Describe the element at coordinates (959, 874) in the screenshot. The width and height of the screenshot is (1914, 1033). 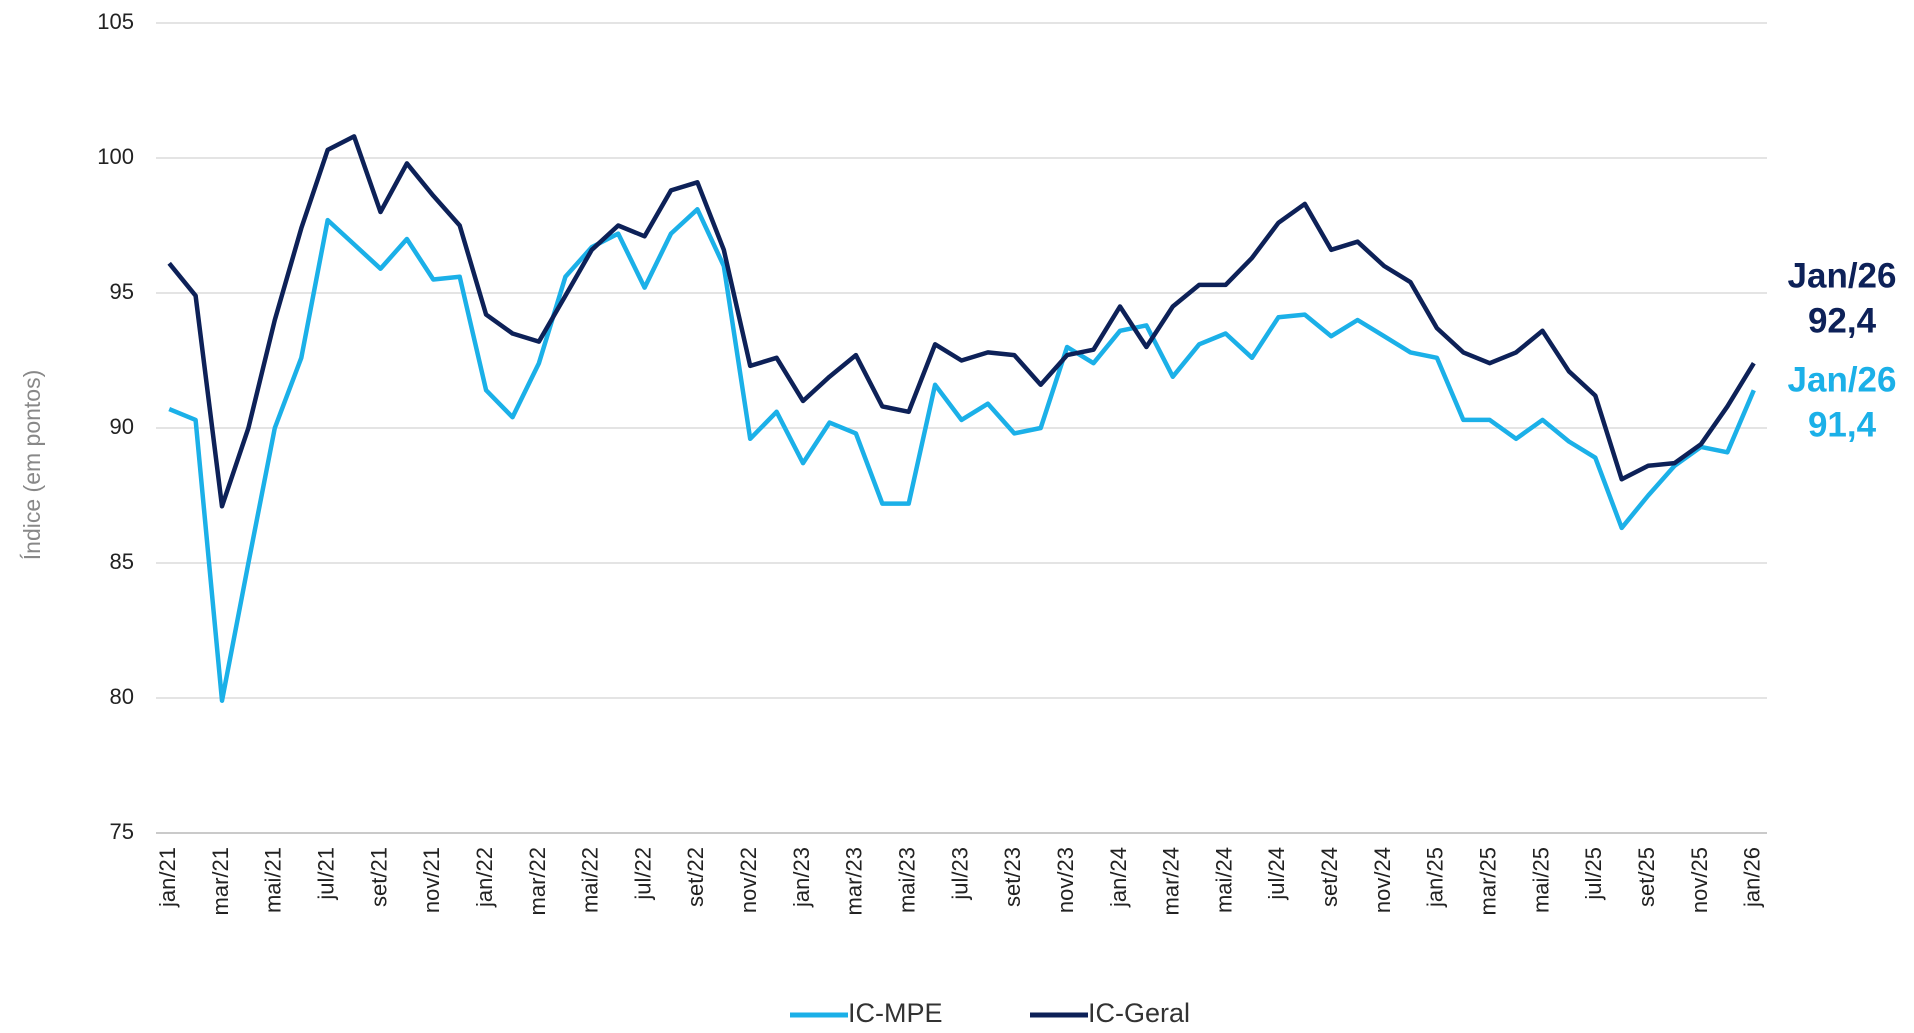
I see `x-tick-label: jul/23` at that location.